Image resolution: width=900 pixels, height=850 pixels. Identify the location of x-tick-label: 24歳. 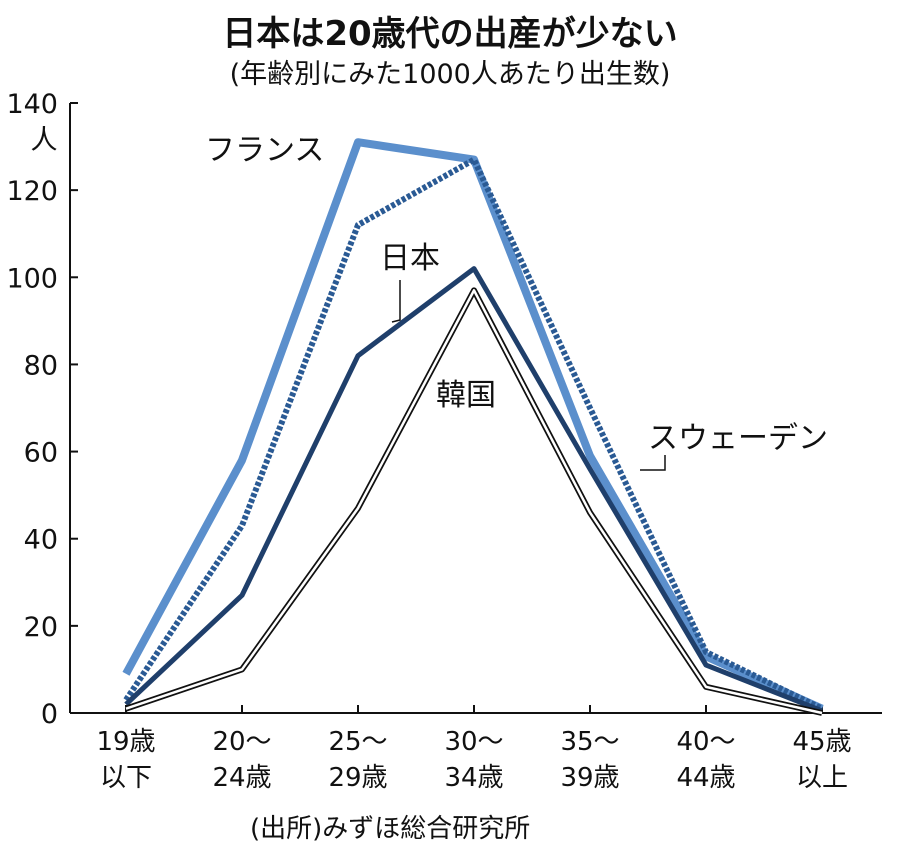
(241, 778).